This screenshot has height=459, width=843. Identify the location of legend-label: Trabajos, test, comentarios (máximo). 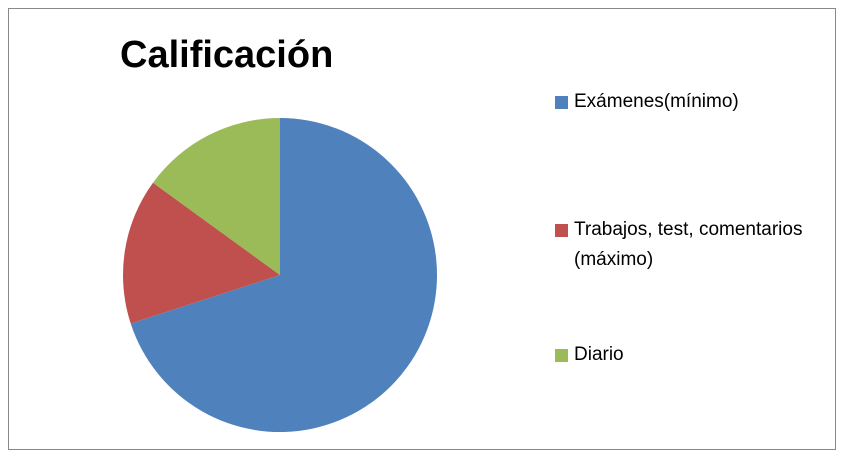
(688, 244).